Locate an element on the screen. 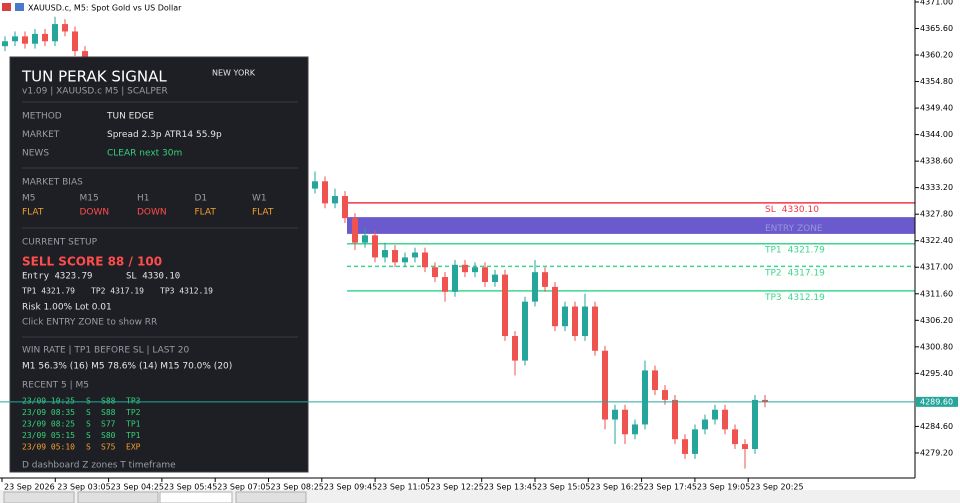 The height and width of the screenshot is (503, 960). current-price-box is located at coordinates (937, 401).